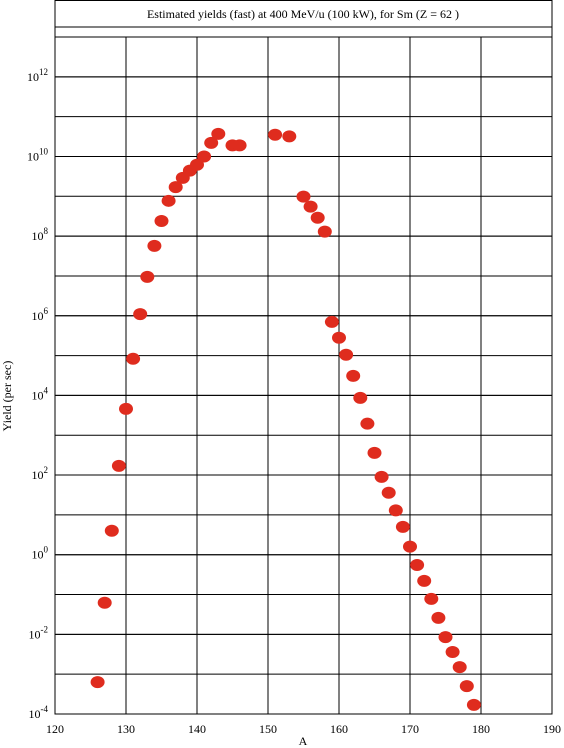  Describe the element at coordinates (46, 231) in the screenshot. I see `y-tick-exponent: 8` at that location.